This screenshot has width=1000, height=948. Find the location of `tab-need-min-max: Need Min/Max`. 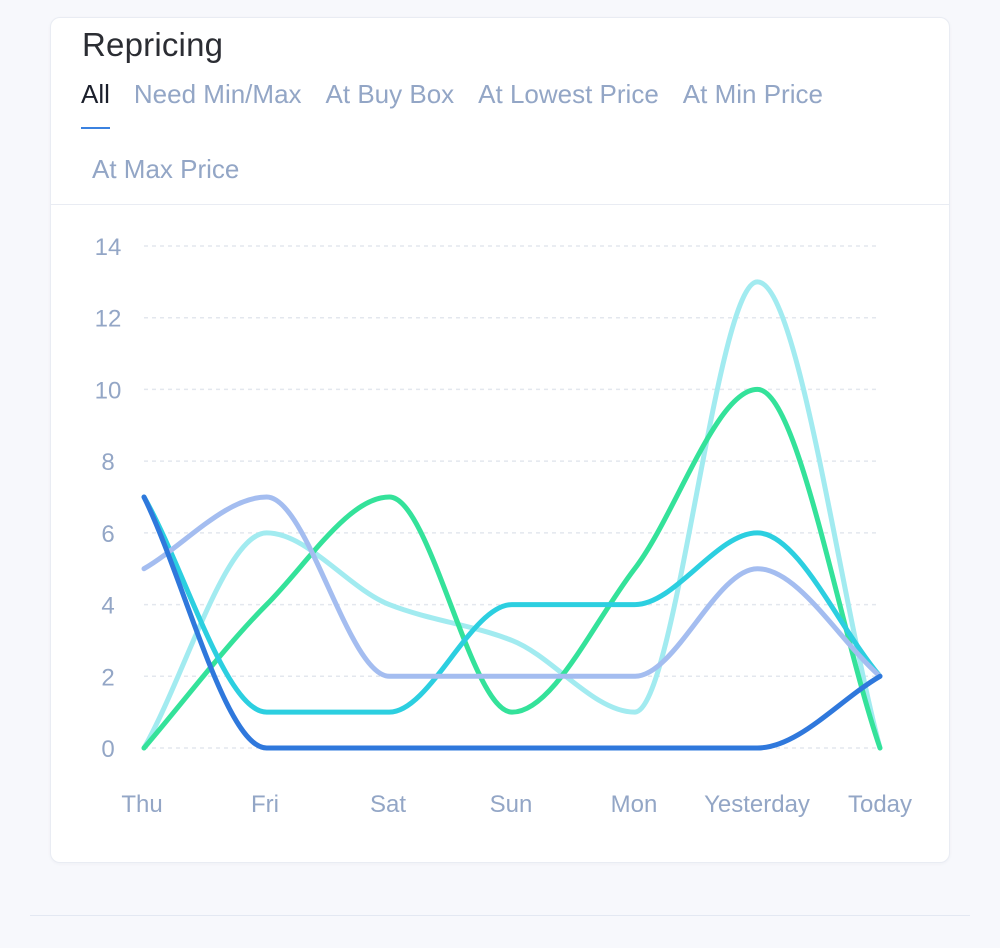

tab-need-min-max: Need Min/Max is located at coordinates (217, 94).